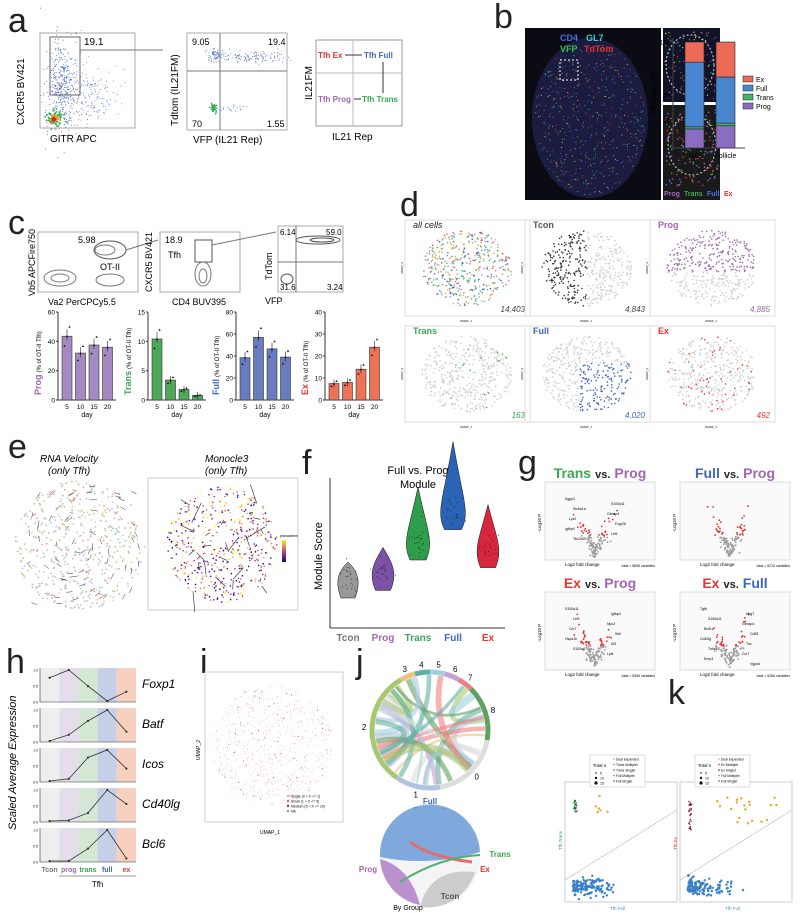  What do you see at coordinates (587, 268) in the screenshot?
I see `plot-frame` at bounding box center [587, 268].